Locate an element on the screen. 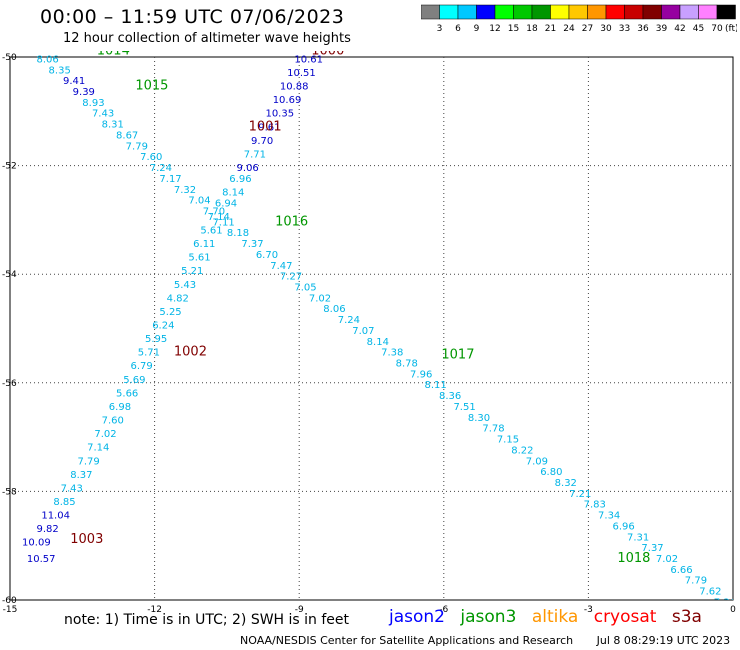 The height and width of the screenshot is (650, 740). wave-height-value: 8.31 is located at coordinates (113, 125).